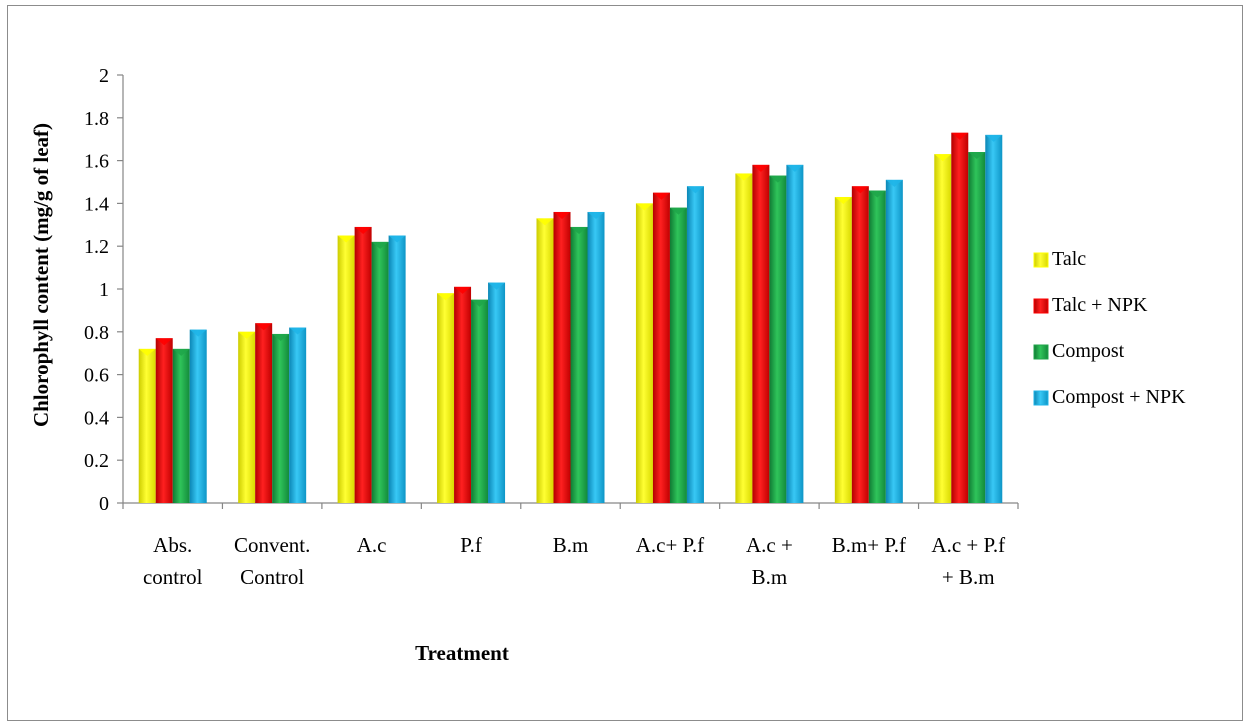 The height and width of the screenshot is (728, 1250). What do you see at coordinates (272, 577) in the screenshot?
I see `x-category-label: Control` at bounding box center [272, 577].